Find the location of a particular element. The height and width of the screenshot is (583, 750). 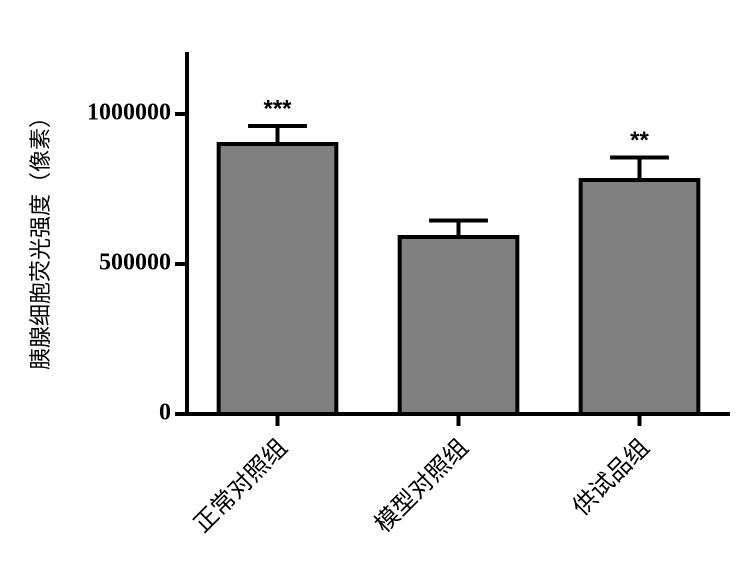

y-axis-label: 胰腺细胞荧光强度（像素） is located at coordinates (41, 238).